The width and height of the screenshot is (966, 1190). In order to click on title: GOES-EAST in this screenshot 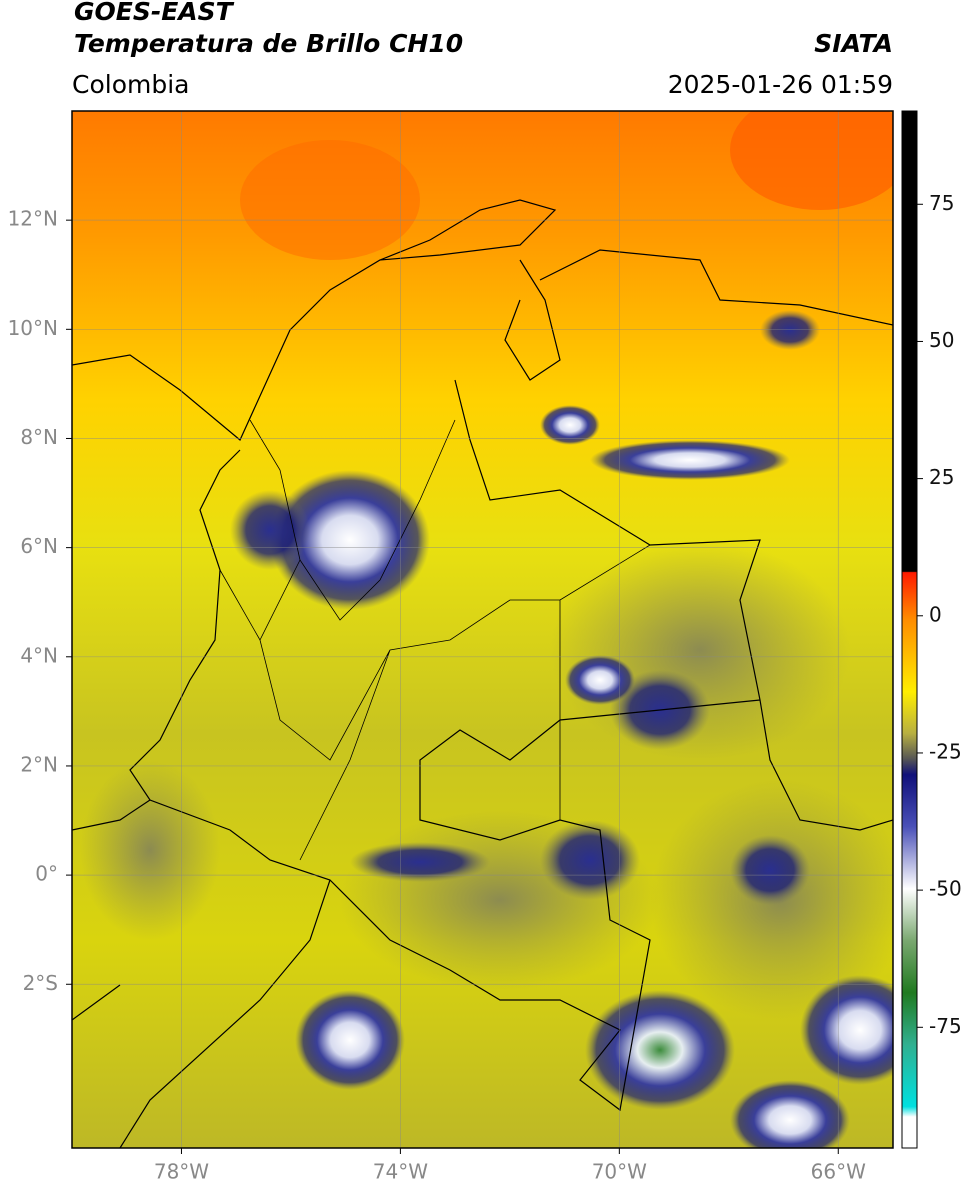, I will do `click(154, 13)`.